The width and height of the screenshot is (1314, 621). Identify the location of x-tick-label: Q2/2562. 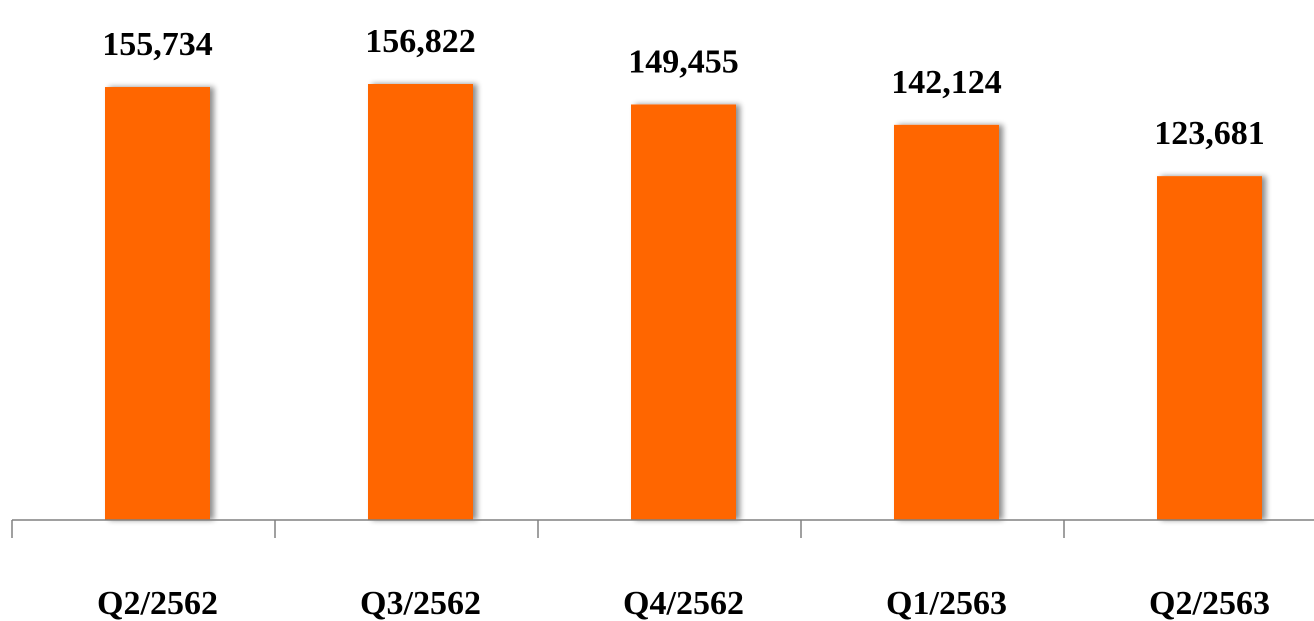
(157, 603).